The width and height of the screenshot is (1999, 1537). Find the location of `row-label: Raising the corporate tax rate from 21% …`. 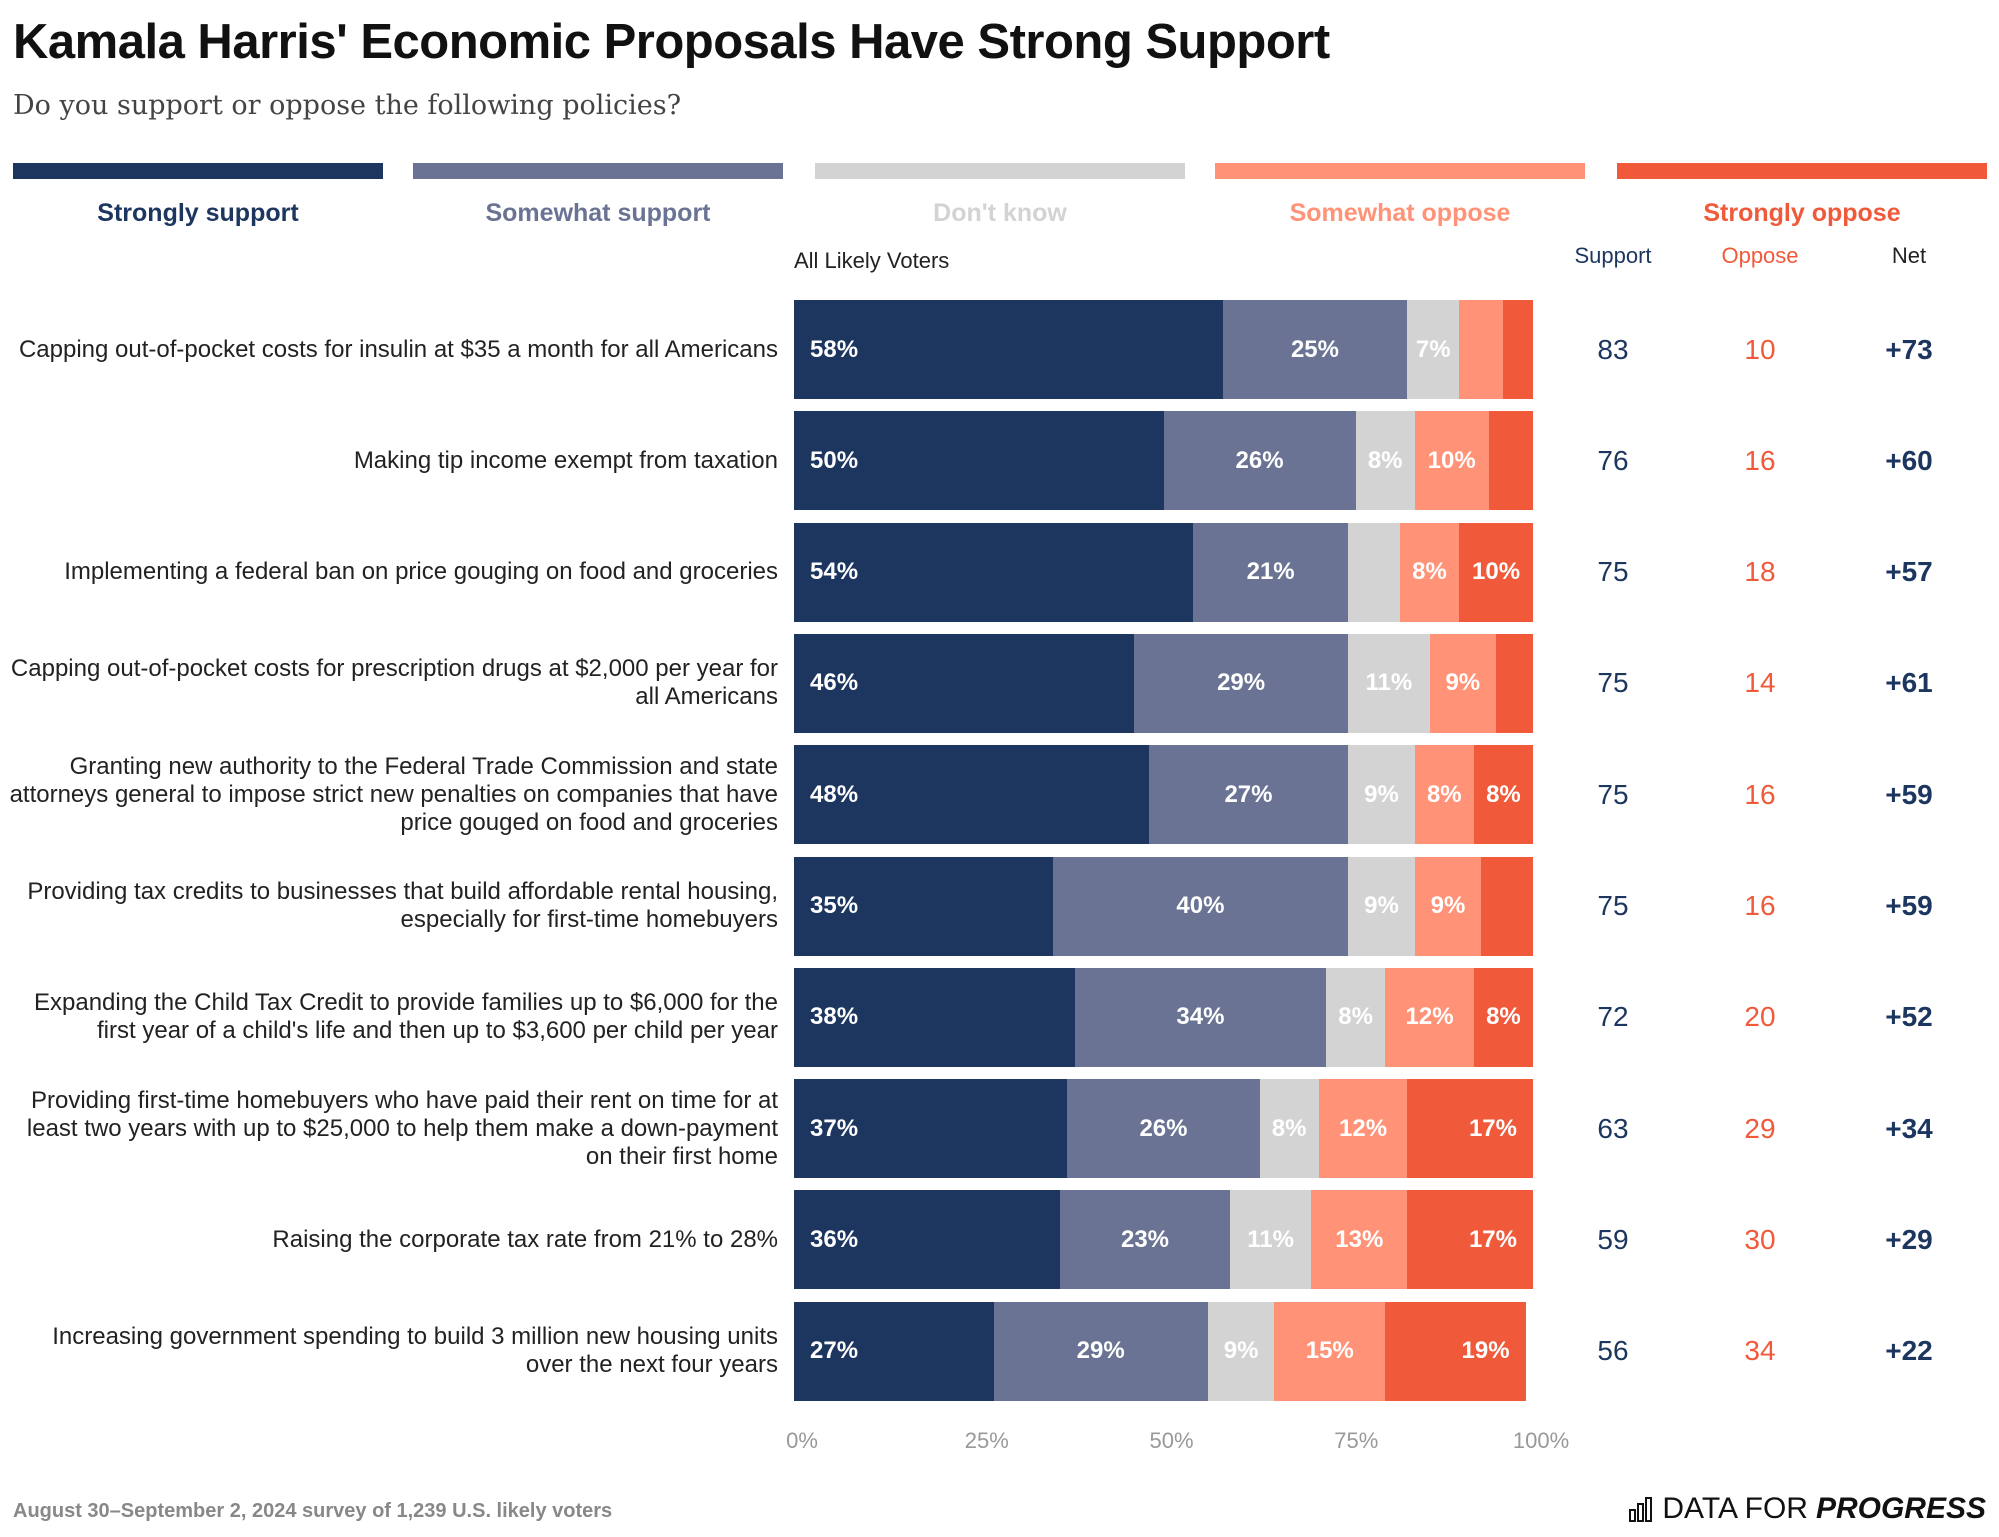

row-label: Raising the corporate tax rate from 21% … is located at coordinates (525, 1239).